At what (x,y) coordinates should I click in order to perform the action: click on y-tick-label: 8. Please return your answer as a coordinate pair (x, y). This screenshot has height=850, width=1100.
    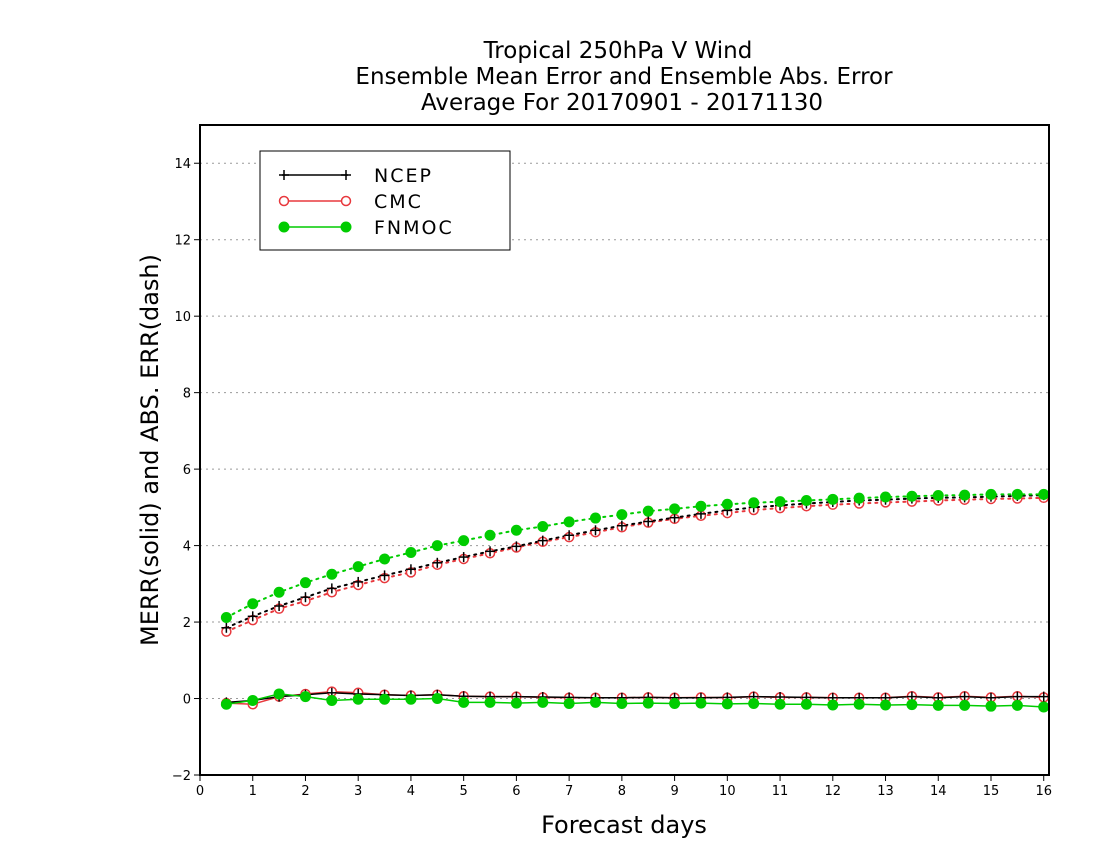
    Looking at the image, I should click on (187, 394).